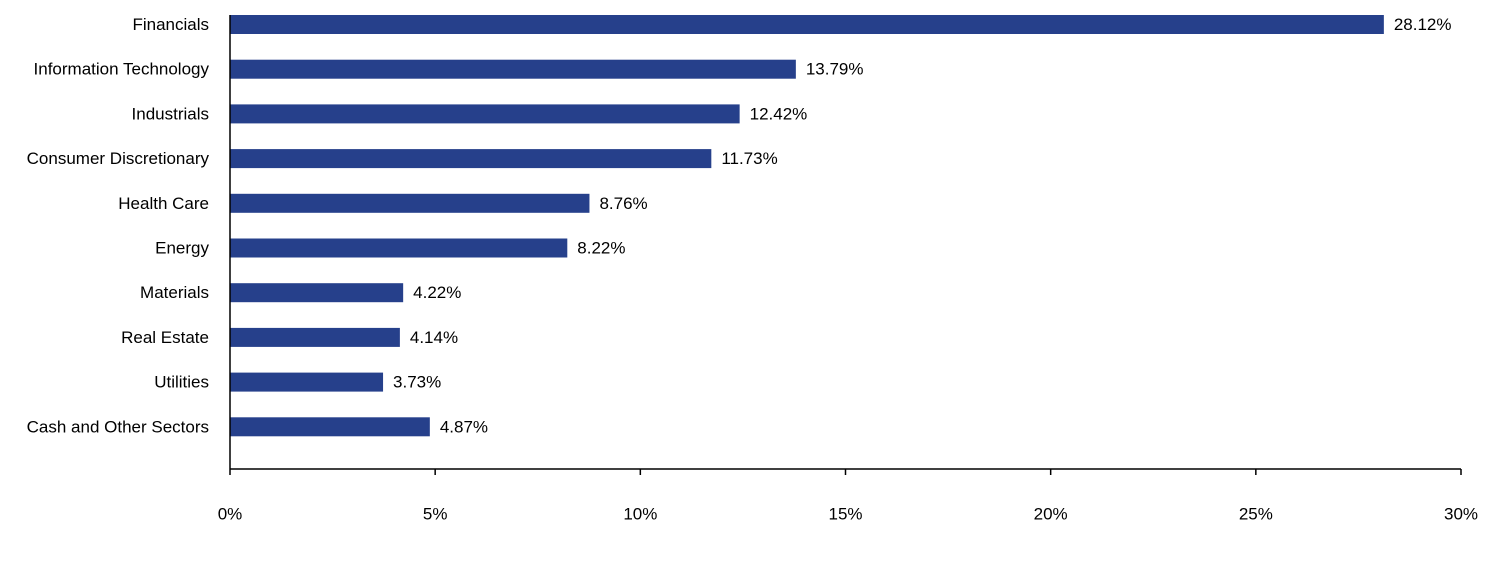 The image size is (1500, 564). I want to click on value-label: 28.12%, so click(1423, 24).